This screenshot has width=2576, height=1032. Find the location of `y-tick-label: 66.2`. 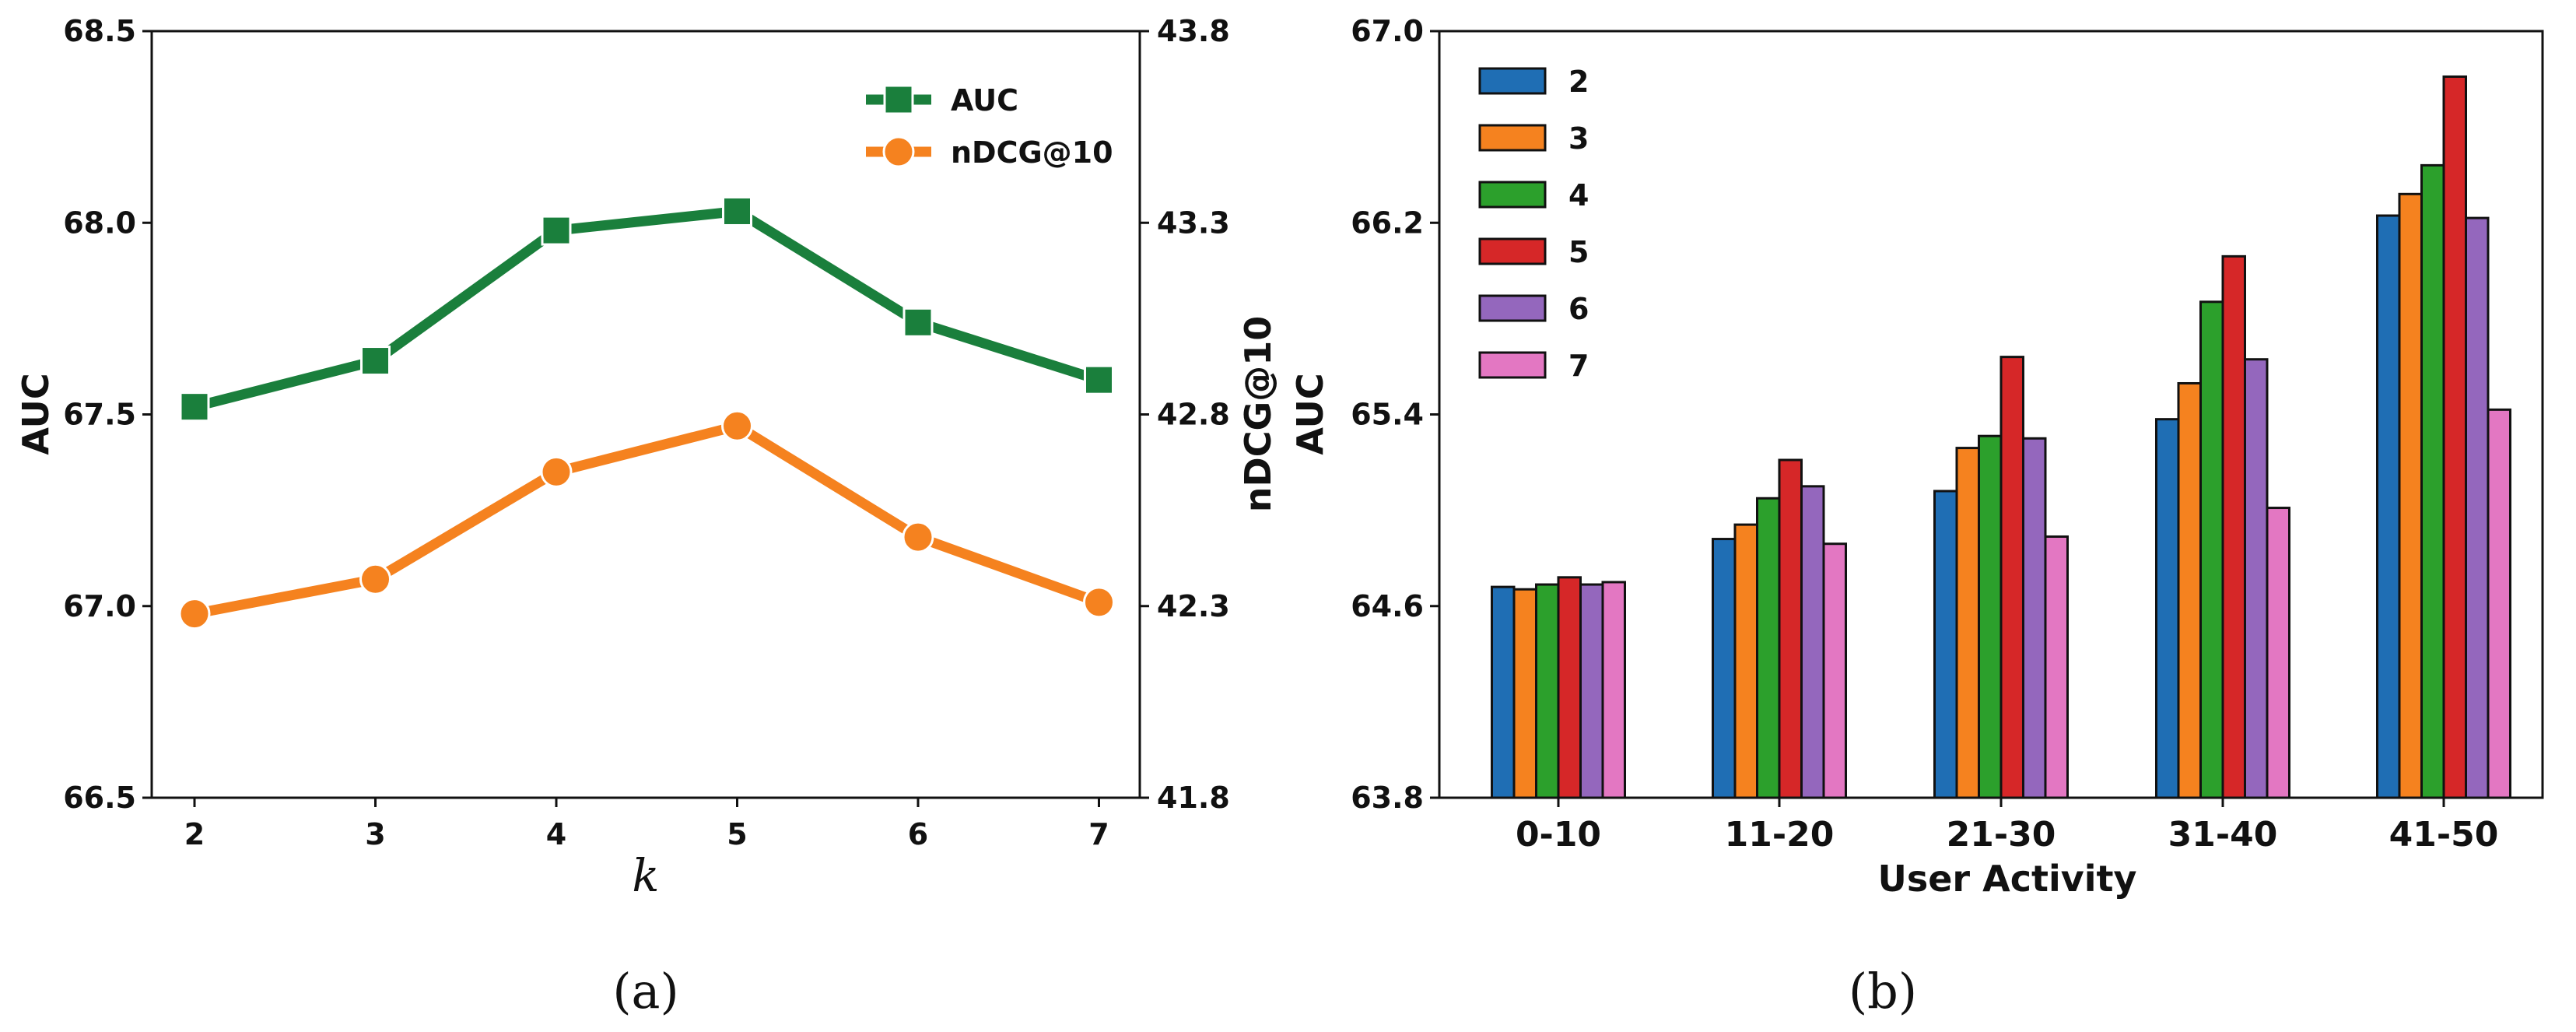

y-tick-label: 66.2 is located at coordinates (1388, 222).